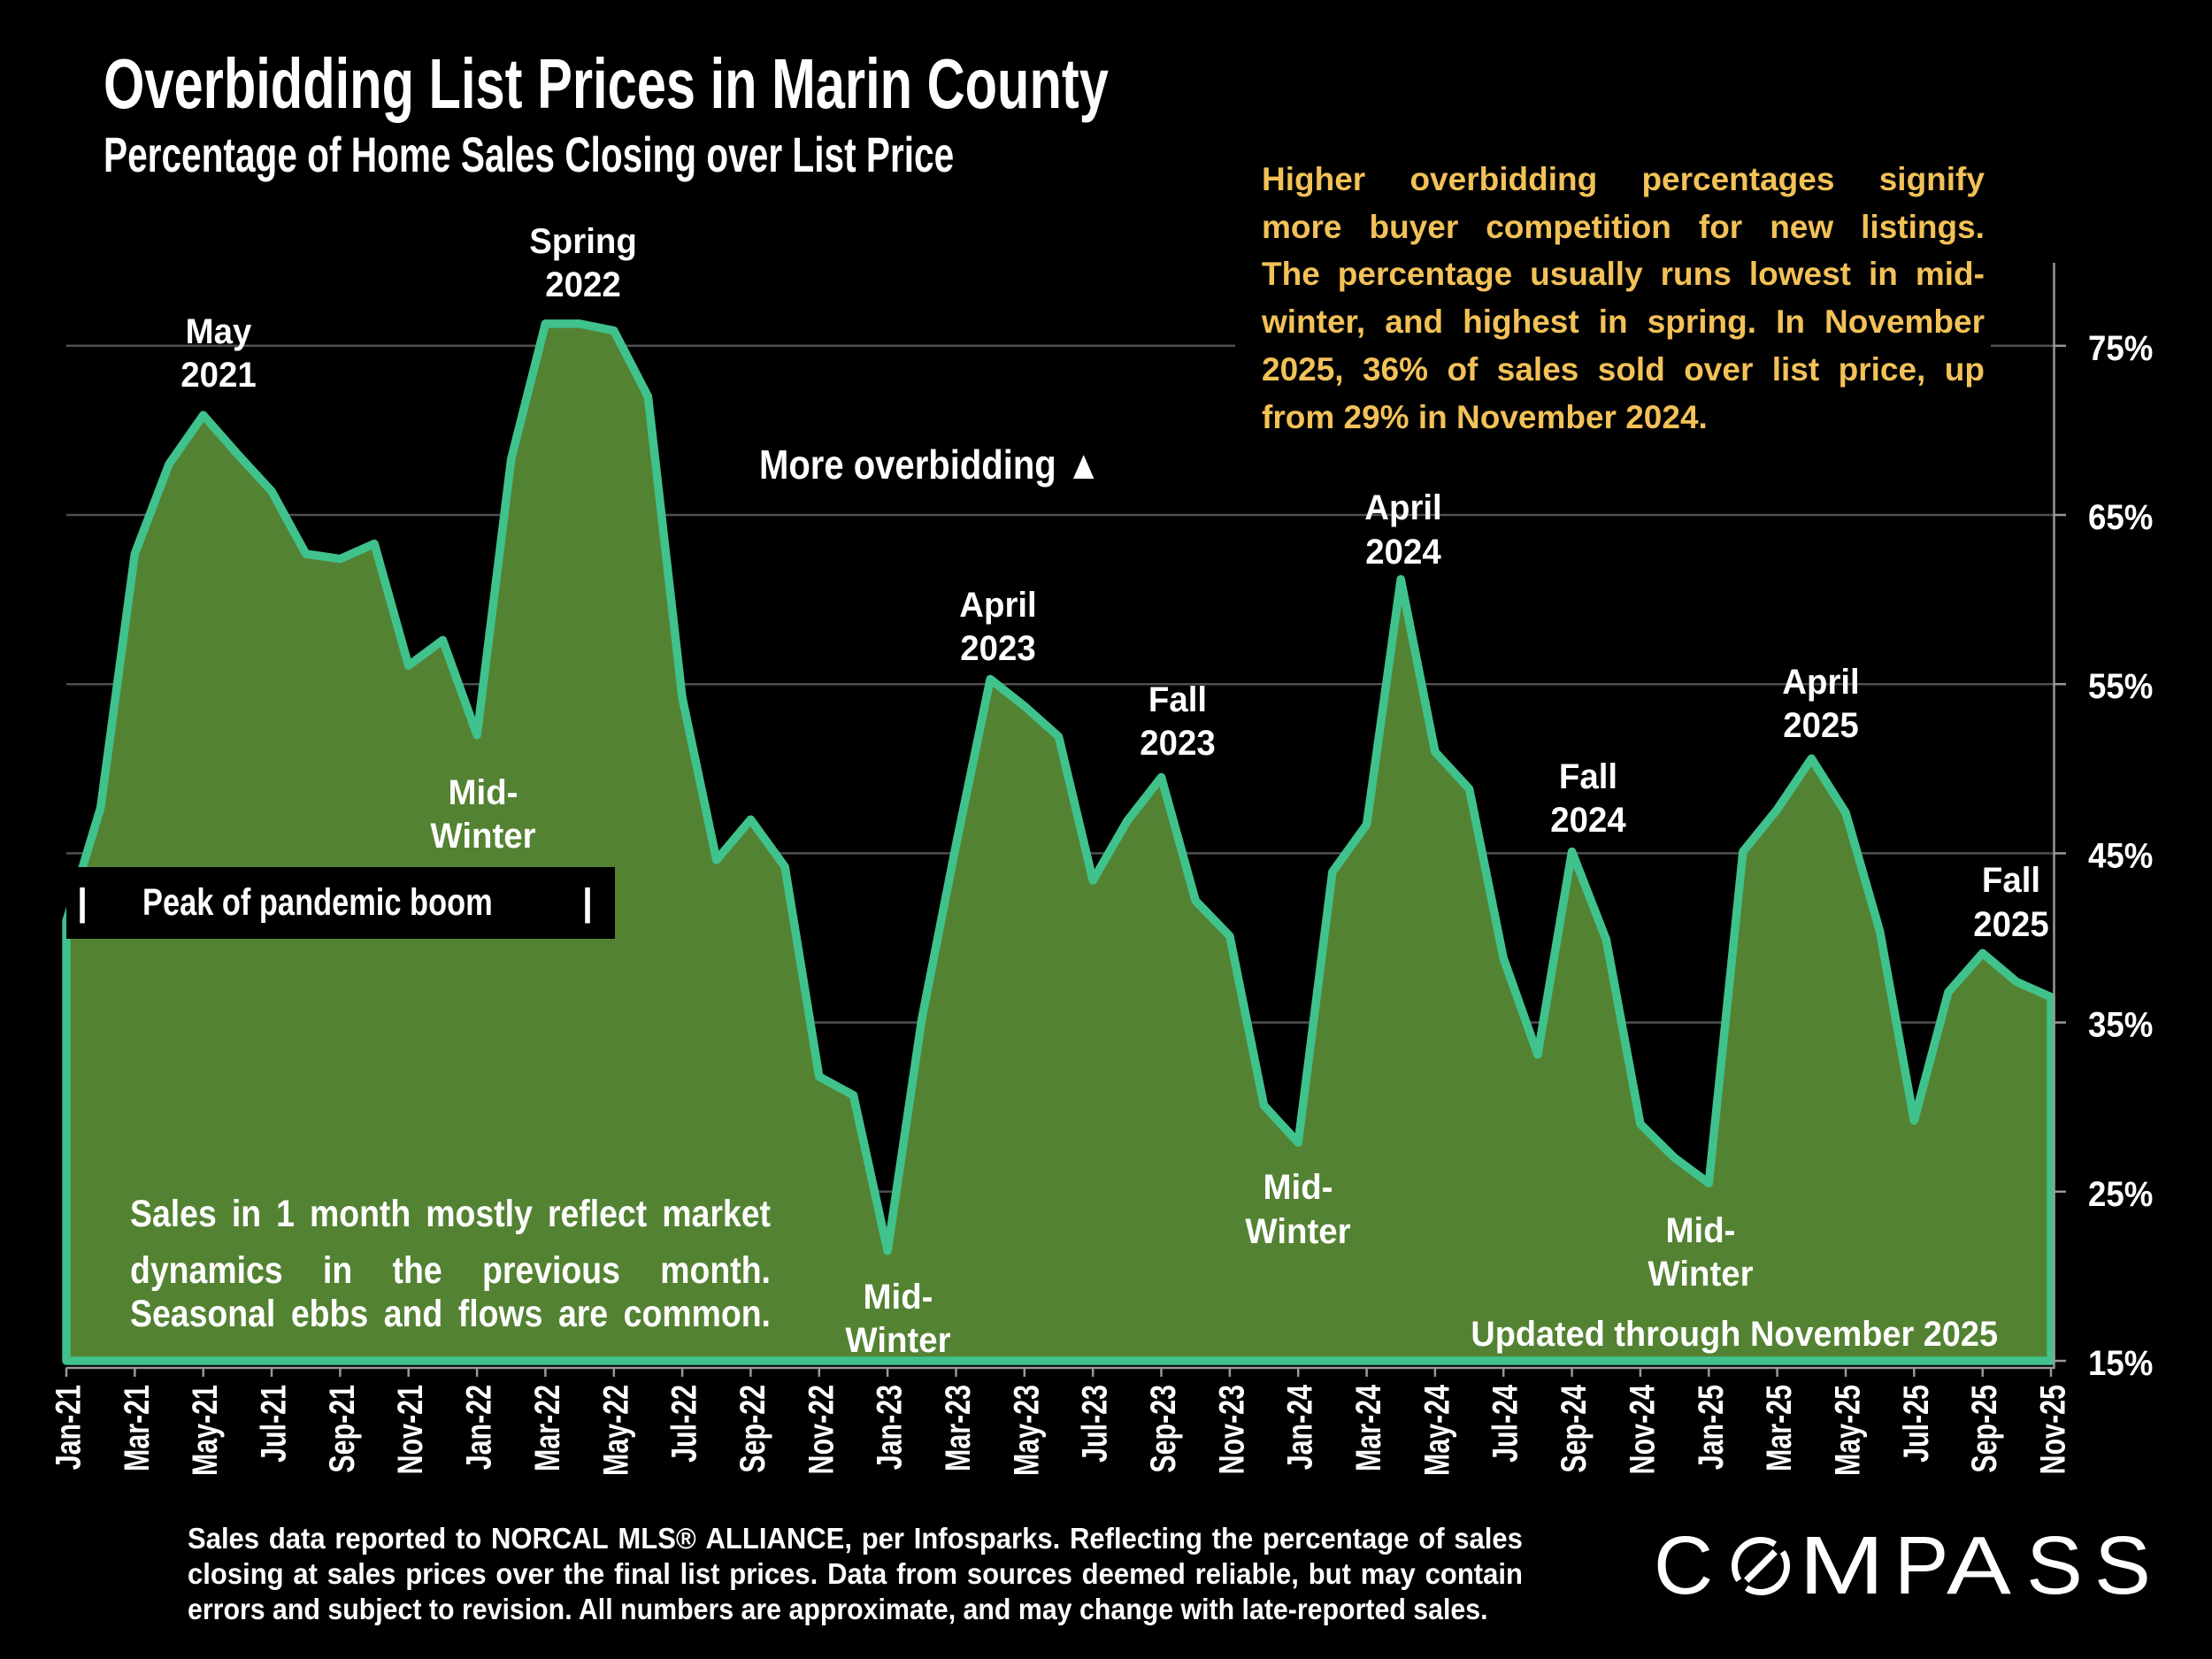 This screenshot has width=2212, height=1659. What do you see at coordinates (1506, 1424) in the screenshot?
I see `svg-text: Jul-24` at bounding box center [1506, 1424].